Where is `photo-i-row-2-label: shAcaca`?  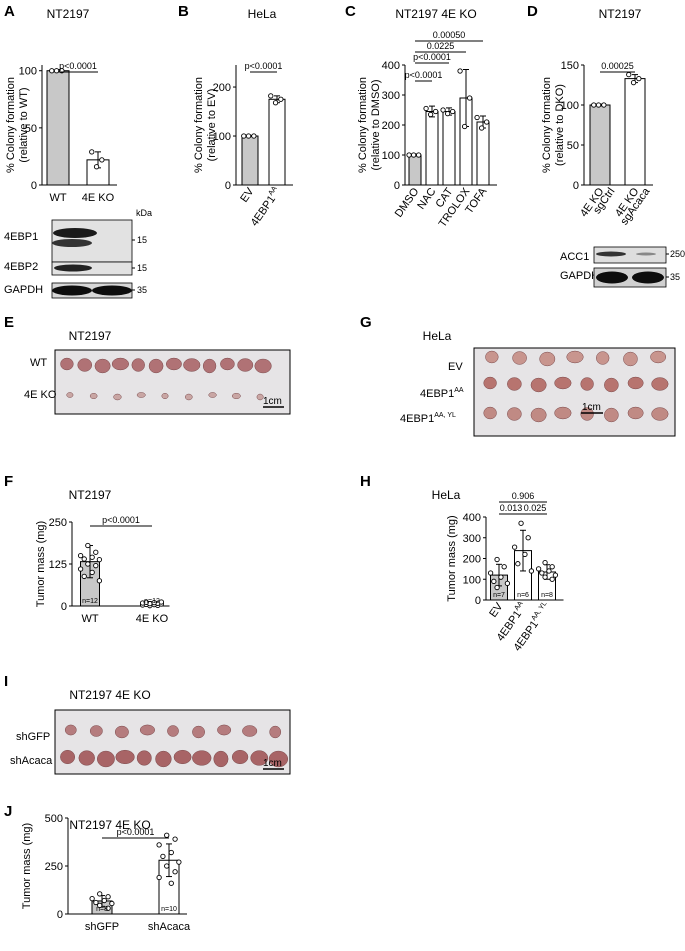 photo-i-row-2-label: shAcaca is located at coordinates (31, 761).